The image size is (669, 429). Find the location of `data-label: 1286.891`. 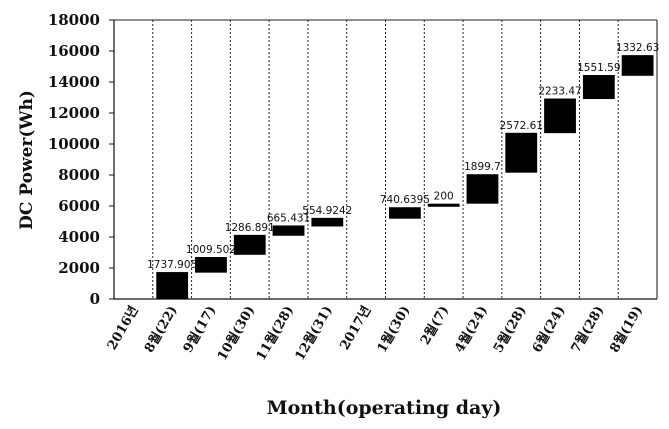

data-label: 1286.891 is located at coordinates (250, 228).